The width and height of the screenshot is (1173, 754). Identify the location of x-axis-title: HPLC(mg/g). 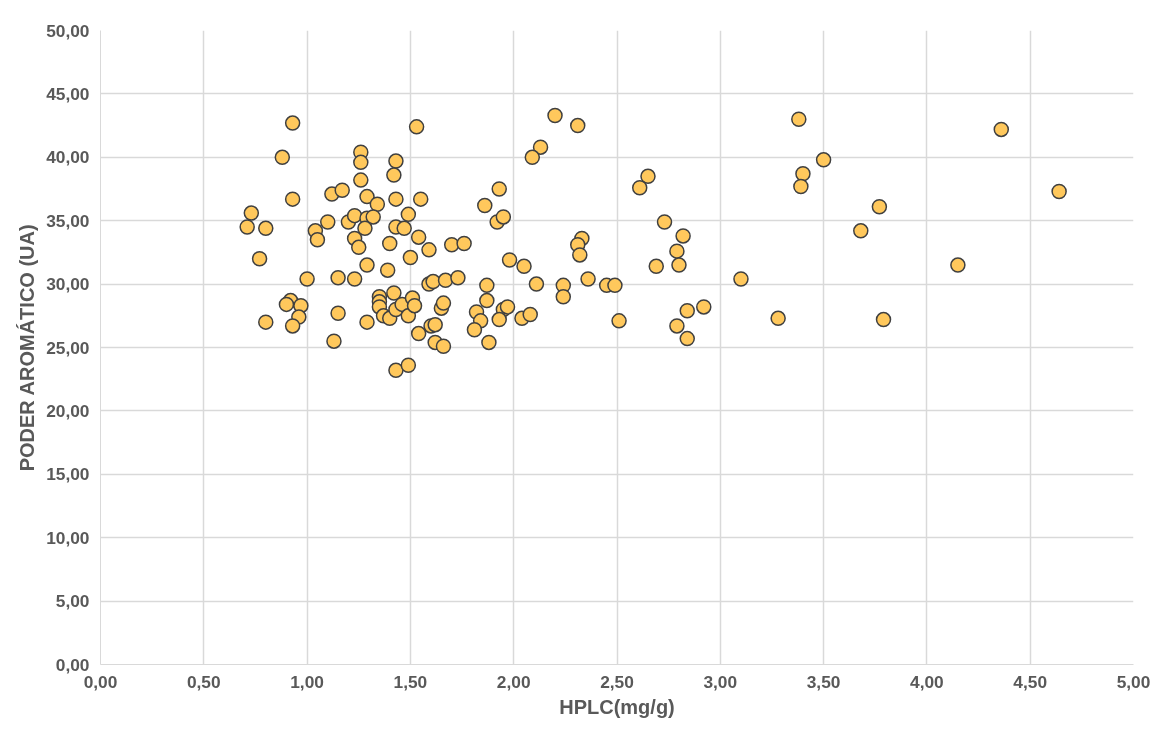
(617, 706).